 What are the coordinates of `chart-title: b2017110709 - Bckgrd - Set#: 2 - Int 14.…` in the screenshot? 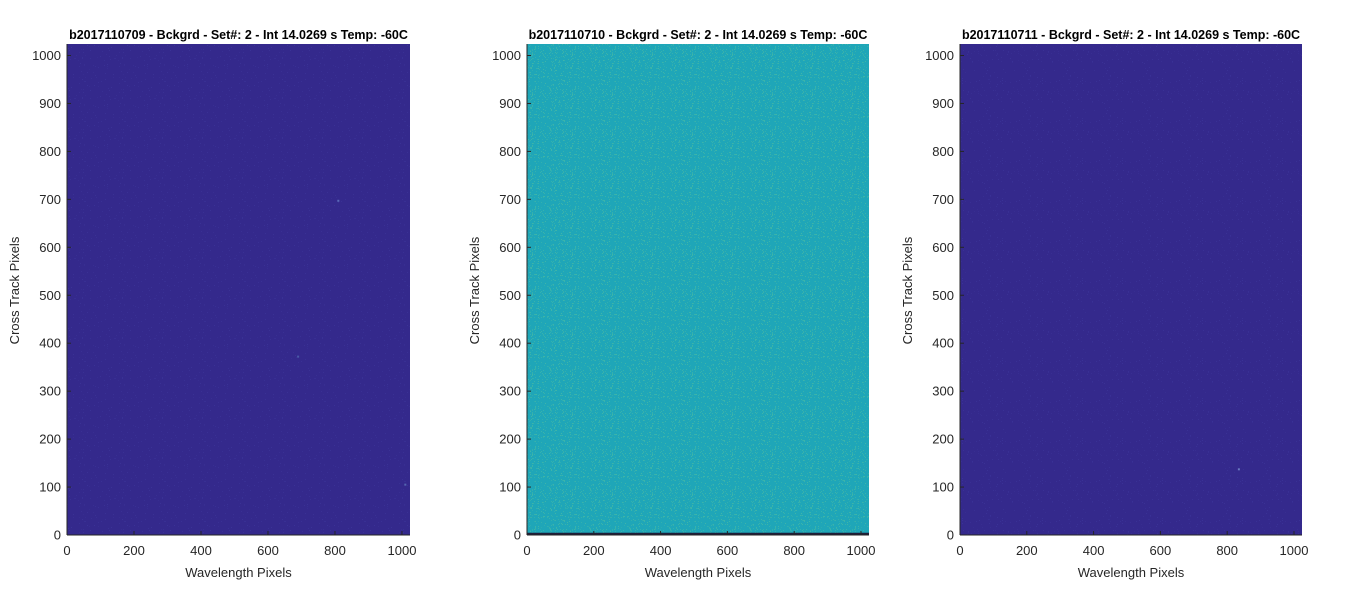 It's located at (238, 35).